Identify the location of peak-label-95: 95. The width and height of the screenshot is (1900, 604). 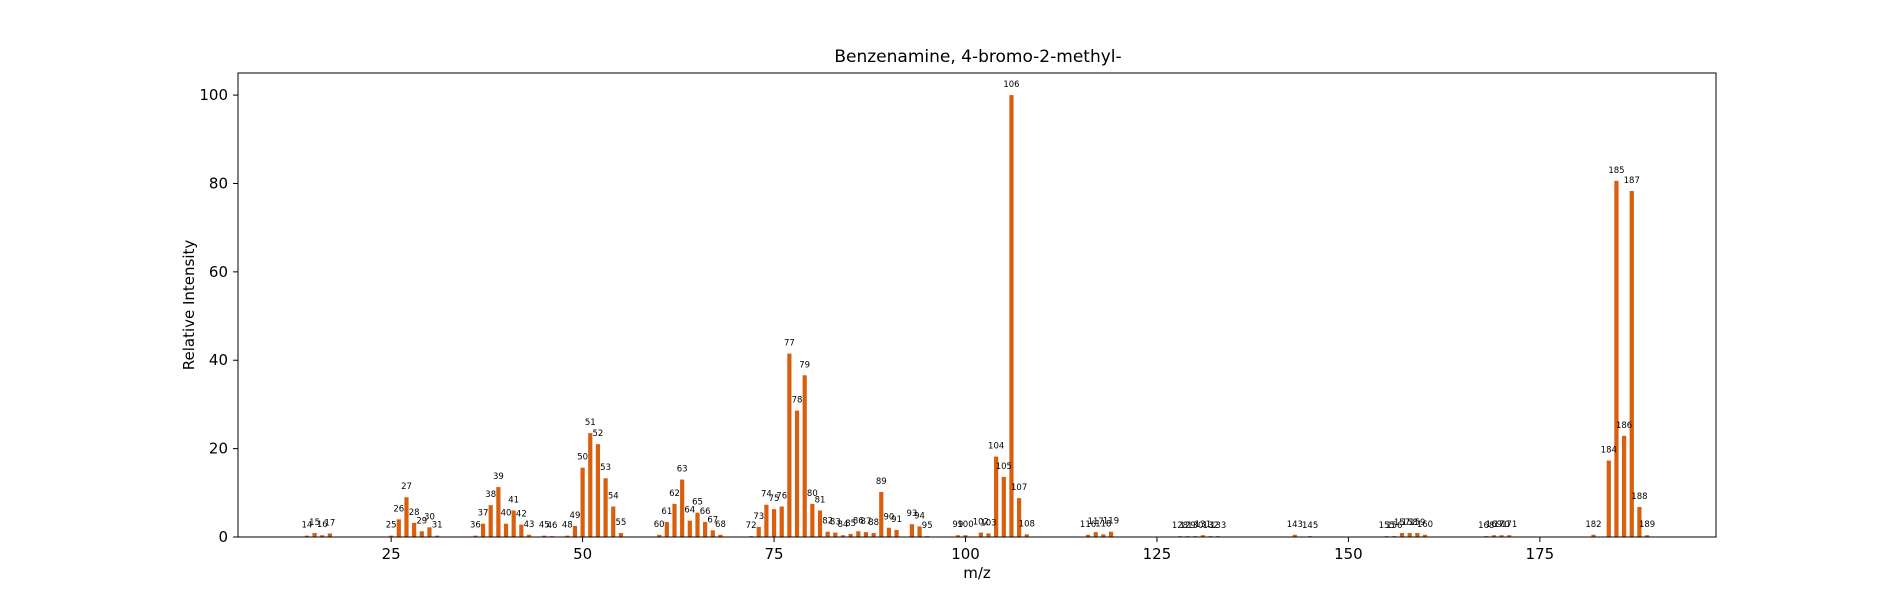
(927, 526).